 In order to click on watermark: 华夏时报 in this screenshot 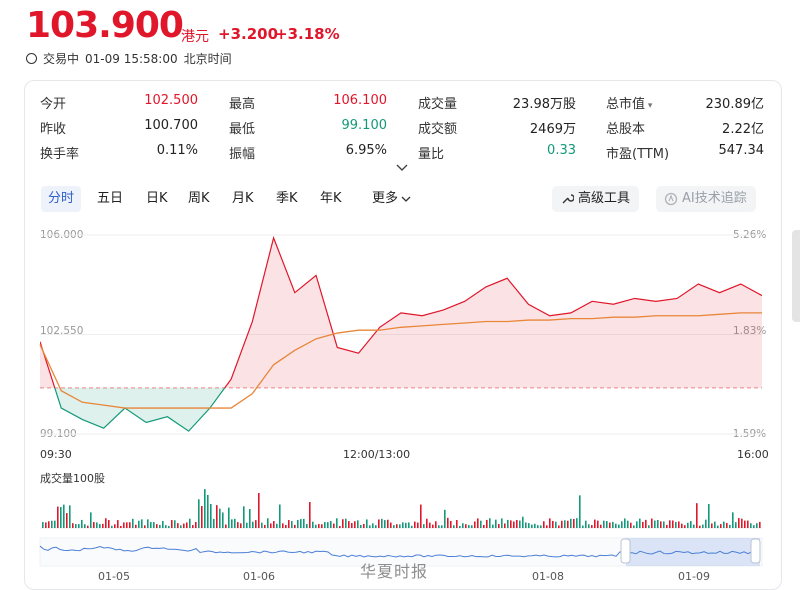, I will do `click(394, 570)`.